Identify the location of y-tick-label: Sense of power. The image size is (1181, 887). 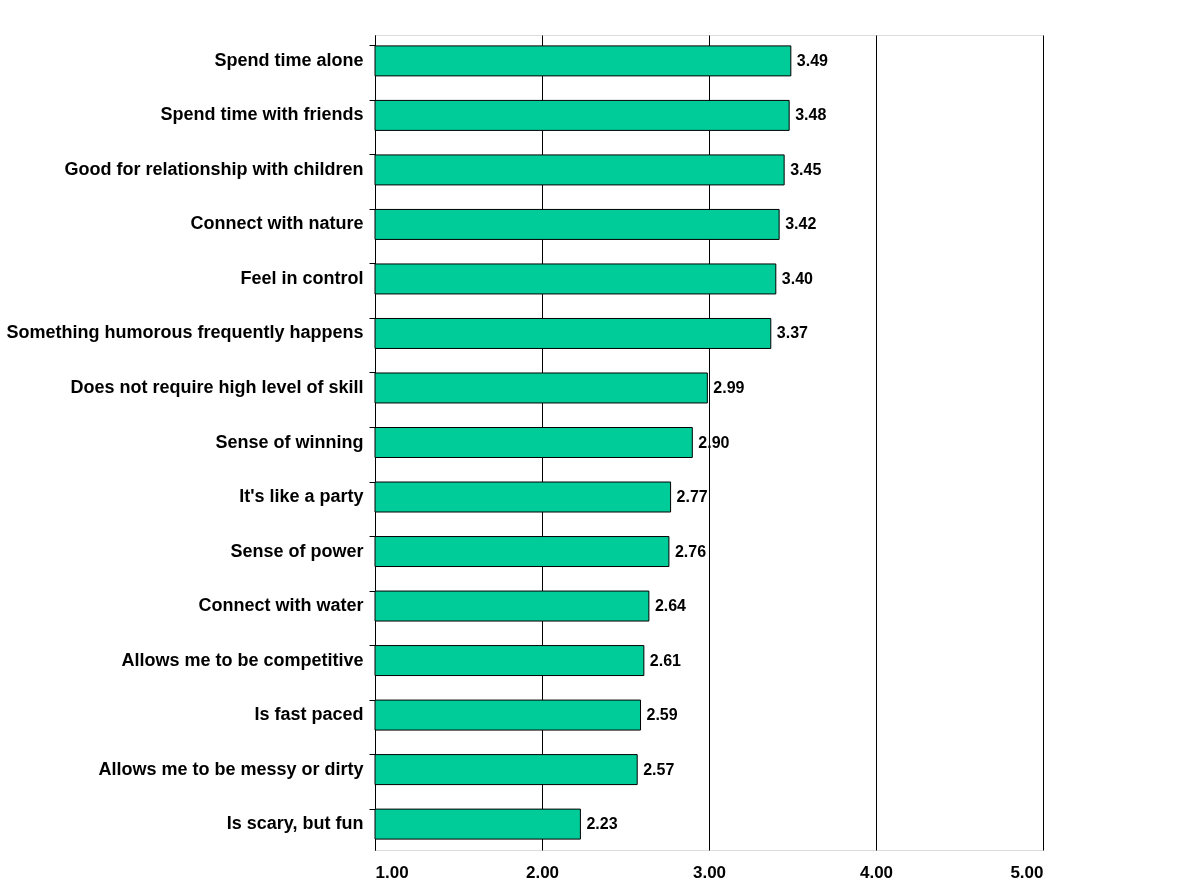
(297, 550).